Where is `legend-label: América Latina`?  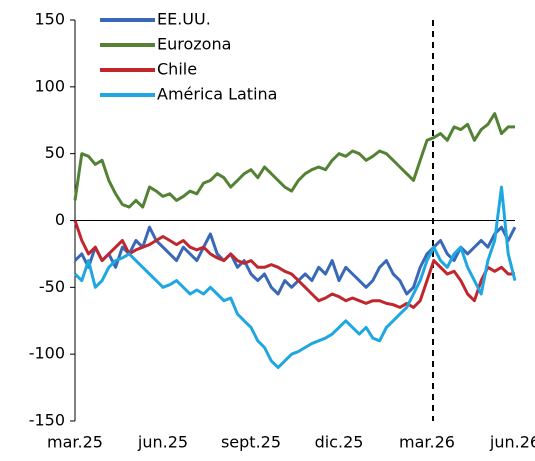
legend-label: América Latina is located at coordinates (217, 94).